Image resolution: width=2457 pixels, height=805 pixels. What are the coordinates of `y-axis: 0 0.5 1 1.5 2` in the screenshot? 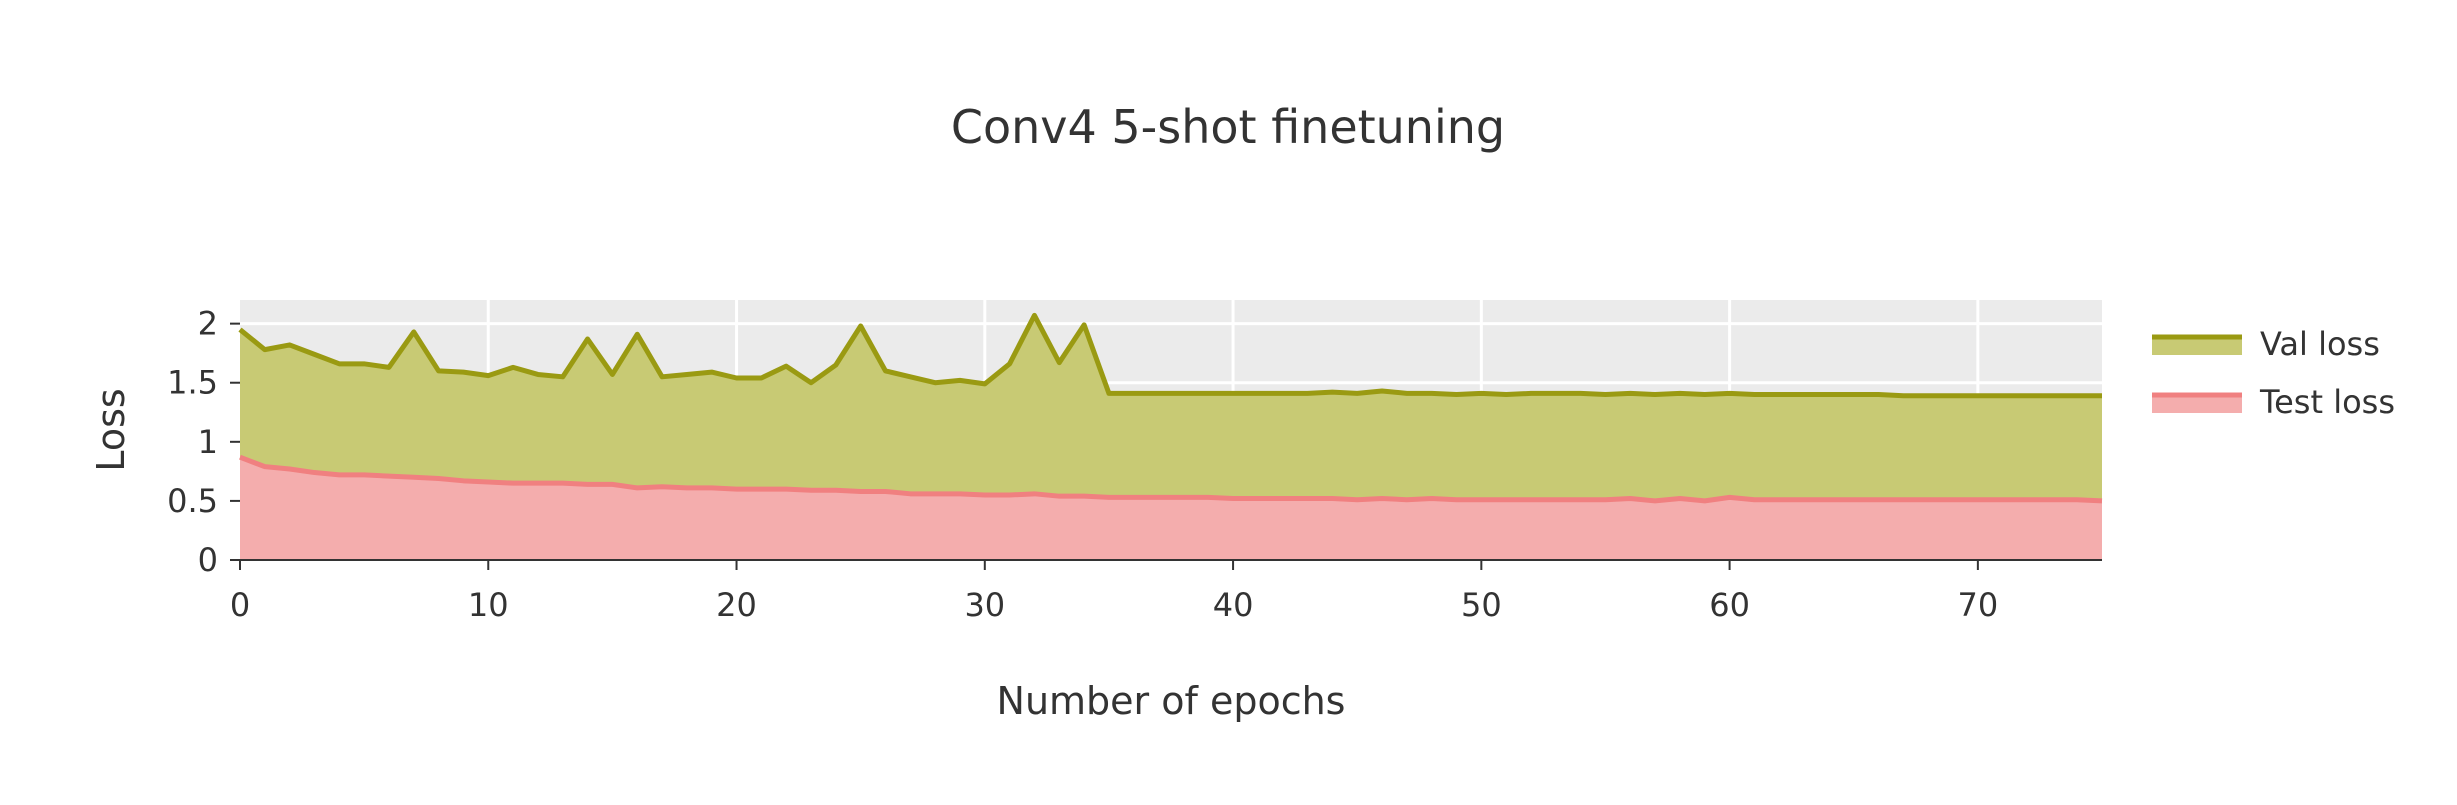 It's located at (203, 442).